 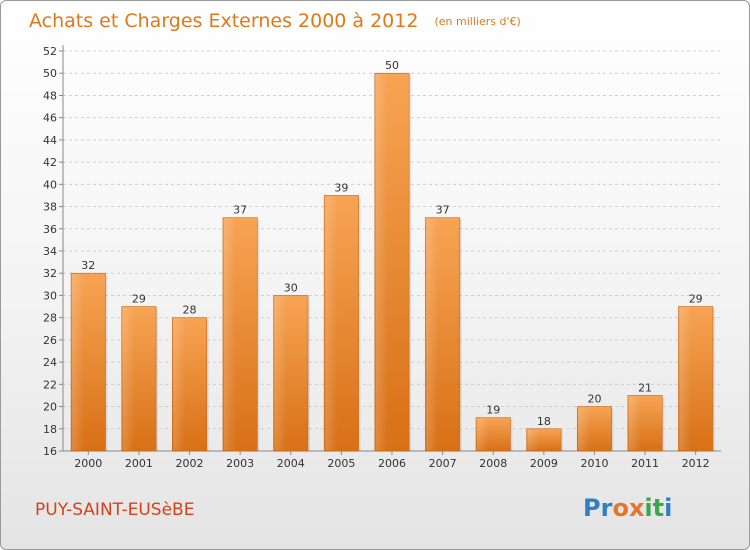 What do you see at coordinates (50, 273) in the screenshot?
I see `y-tick-label: 32` at bounding box center [50, 273].